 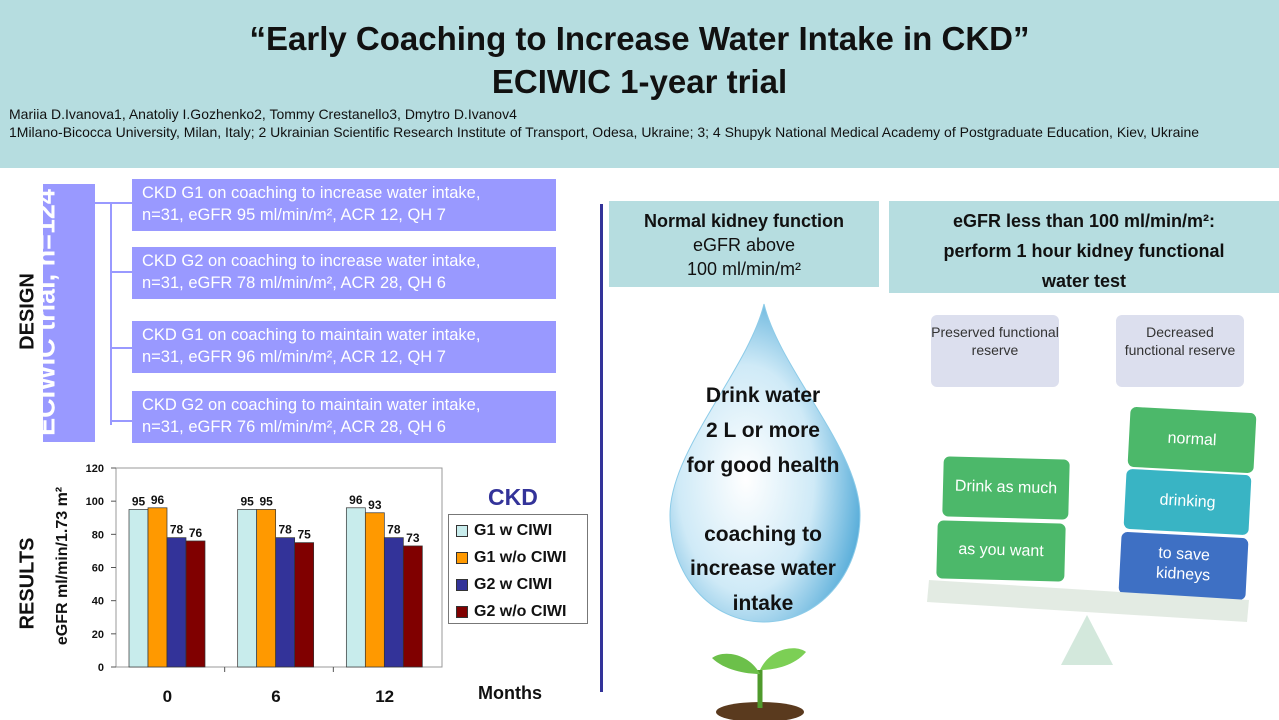 I want to click on bar-data-label: 93, so click(x=375, y=505).